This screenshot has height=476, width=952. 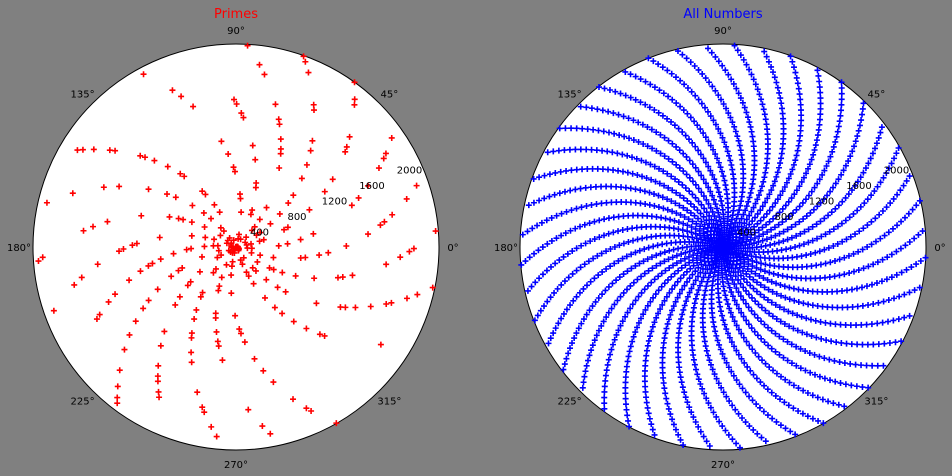 What do you see at coordinates (547, 152) in the screenshot?
I see `all-numbers-point-1963` at bounding box center [547, 152].